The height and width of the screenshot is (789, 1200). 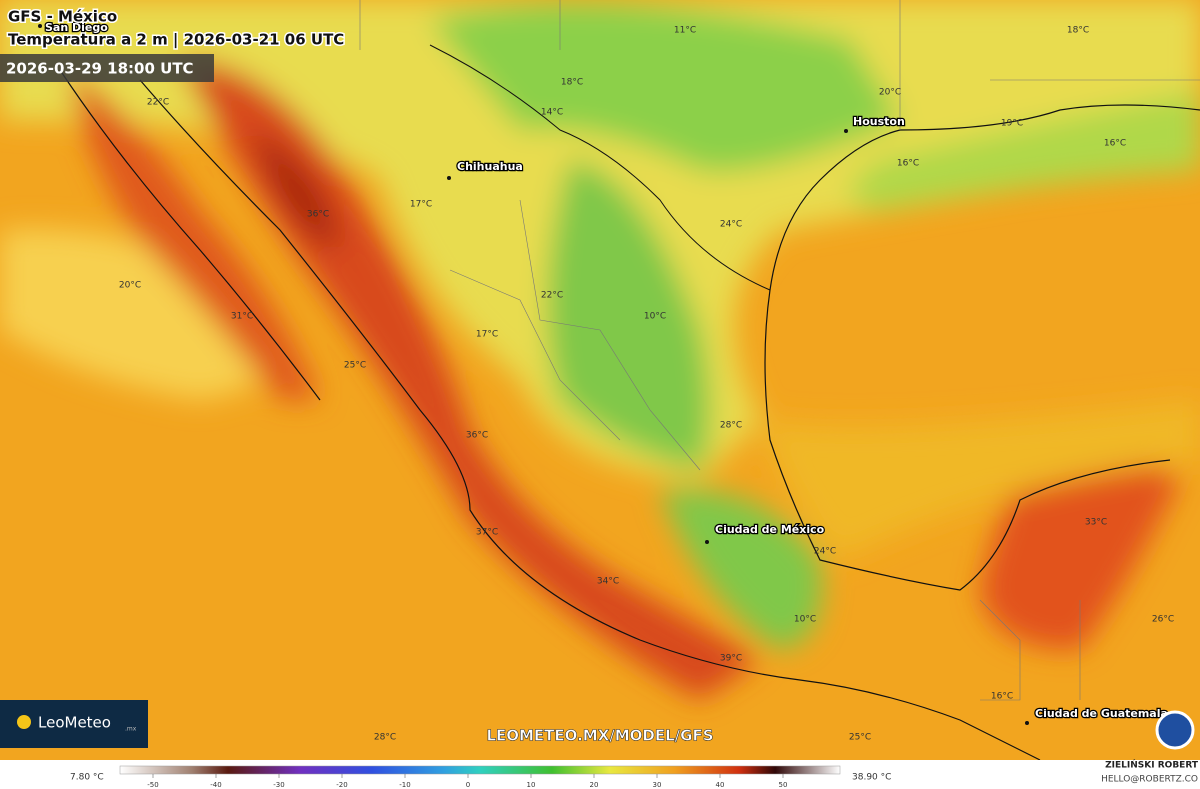 What do you see at coordinates (1101, 713) in the screenshot?
I see `city-label: Ciudad de Guatemala` at bounding box center [1101, 713].